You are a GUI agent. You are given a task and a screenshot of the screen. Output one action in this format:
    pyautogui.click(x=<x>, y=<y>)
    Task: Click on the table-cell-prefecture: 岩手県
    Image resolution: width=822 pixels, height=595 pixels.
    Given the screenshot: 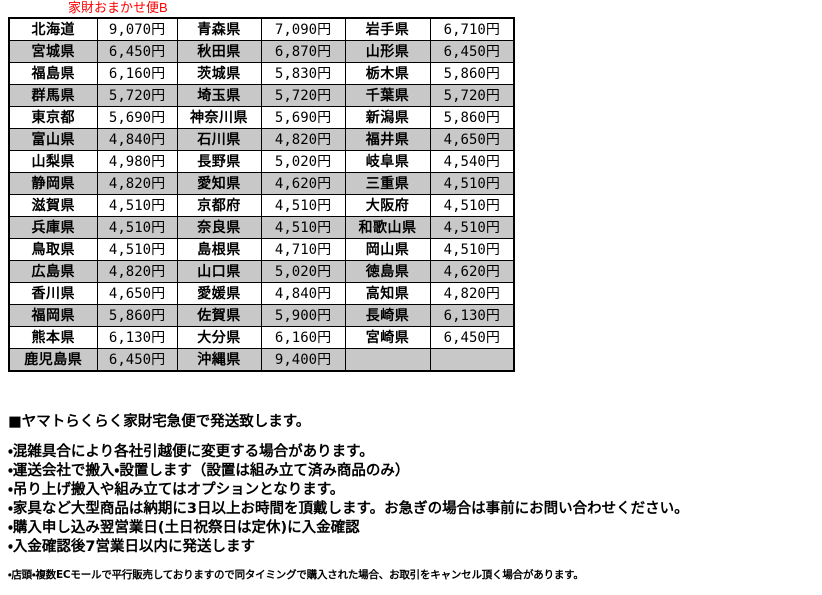 What is the action you would take?
    pyautogui.click(x=387, y=29)
    